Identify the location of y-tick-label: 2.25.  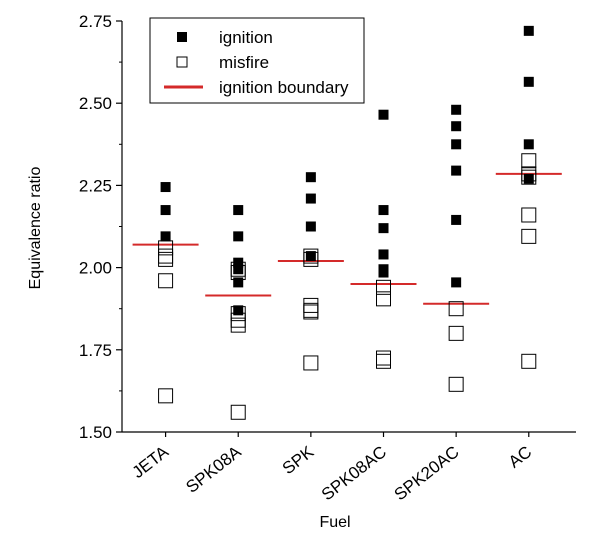
(95, 185).